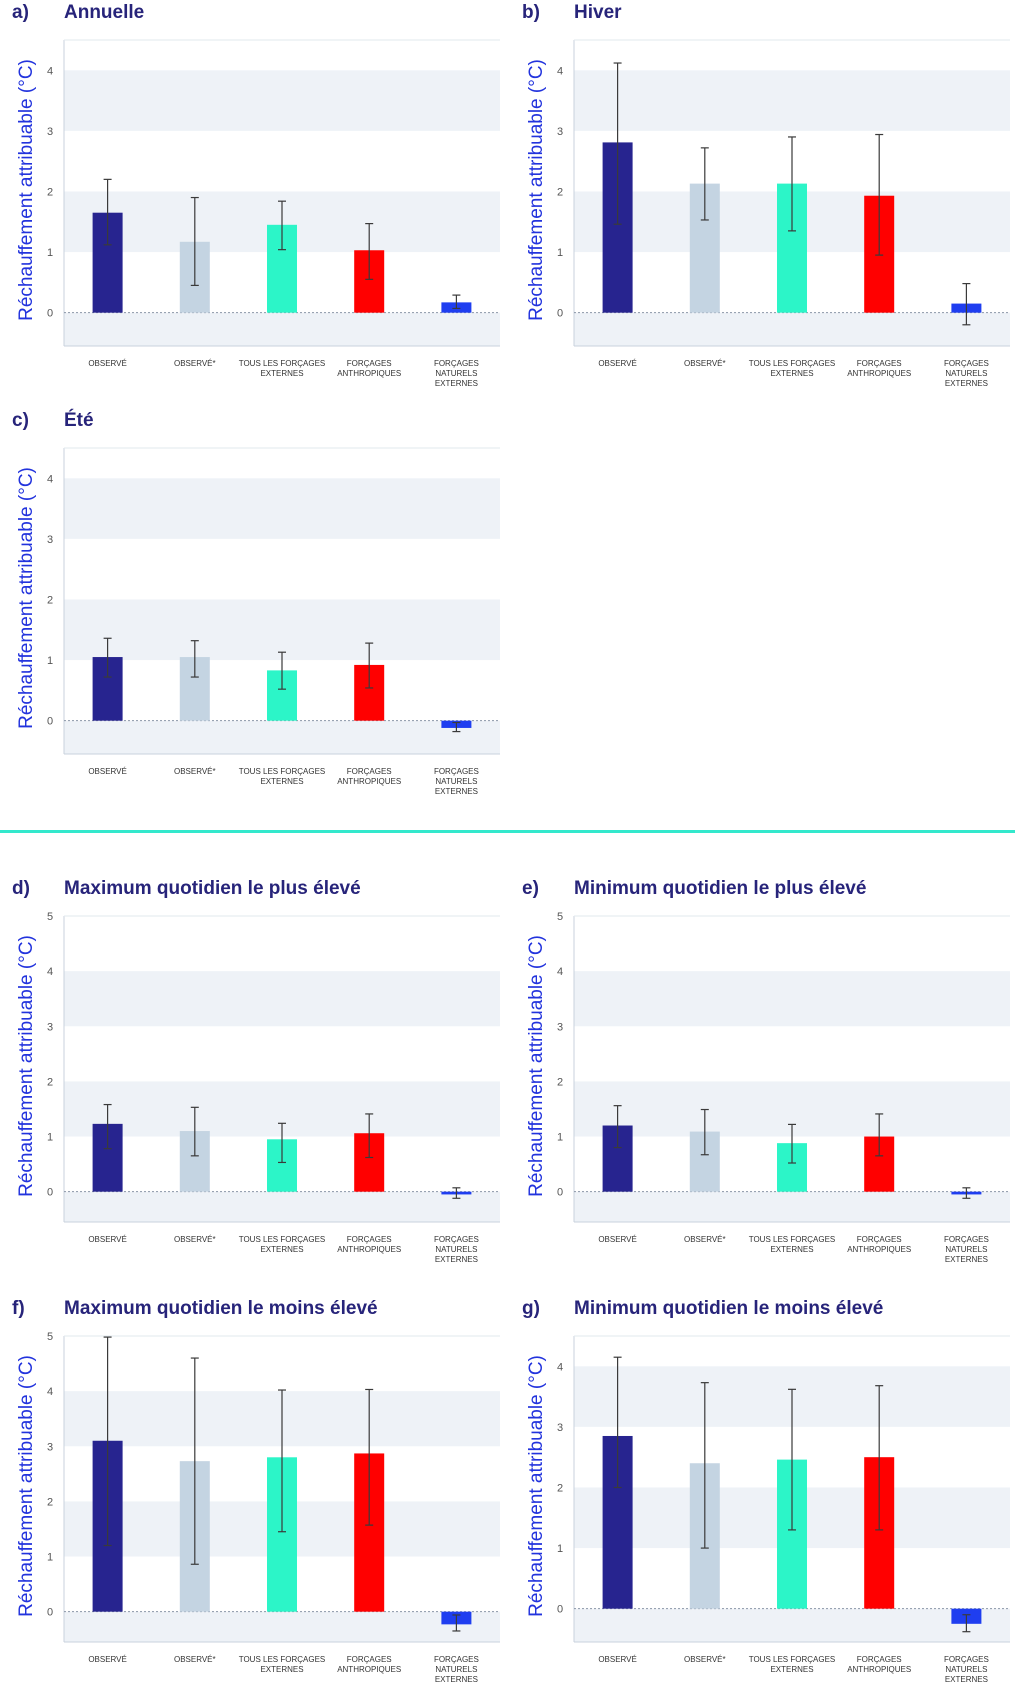  What do you see at coordinates (720, 888) in the screenshot?
I see `panel-title: Minimum quotidien le plus élevé` at bounding box center [720, 888].